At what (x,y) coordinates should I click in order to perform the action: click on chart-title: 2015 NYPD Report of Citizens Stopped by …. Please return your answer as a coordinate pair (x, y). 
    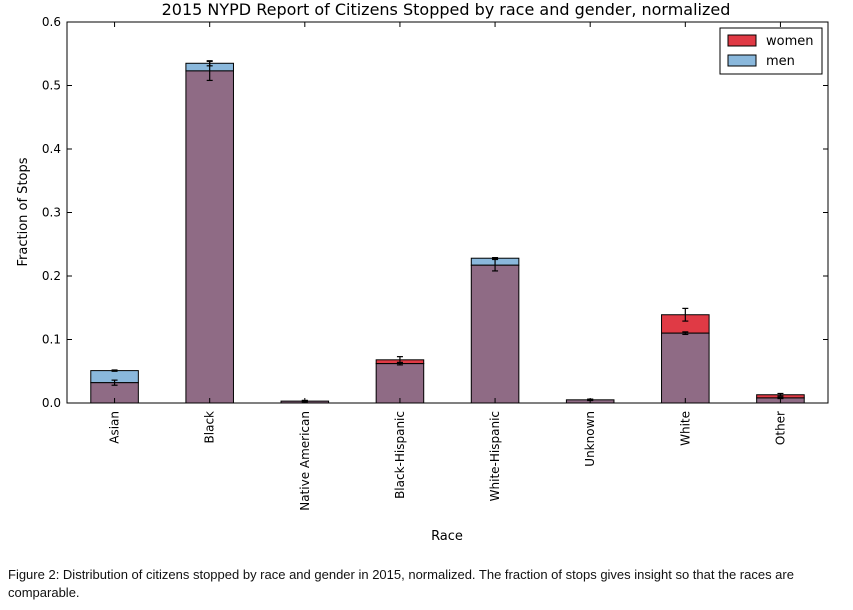
    Looking at the image, I should click on (446, 9).